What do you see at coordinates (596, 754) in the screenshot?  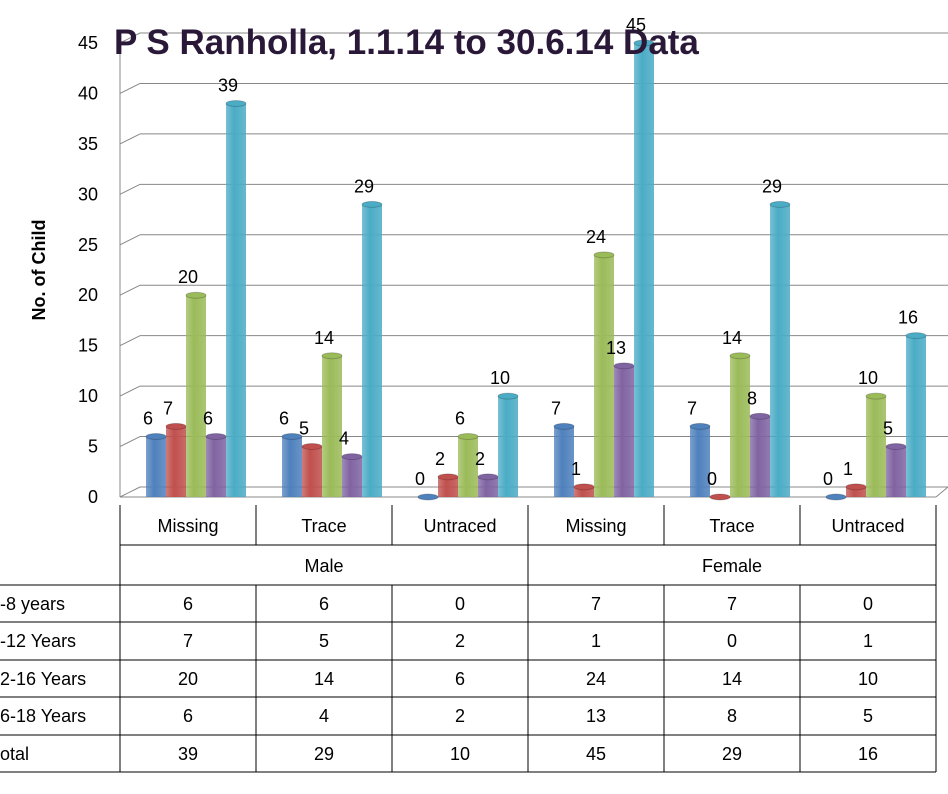 I see `table-value: 45` at bounding box center [596, 754].